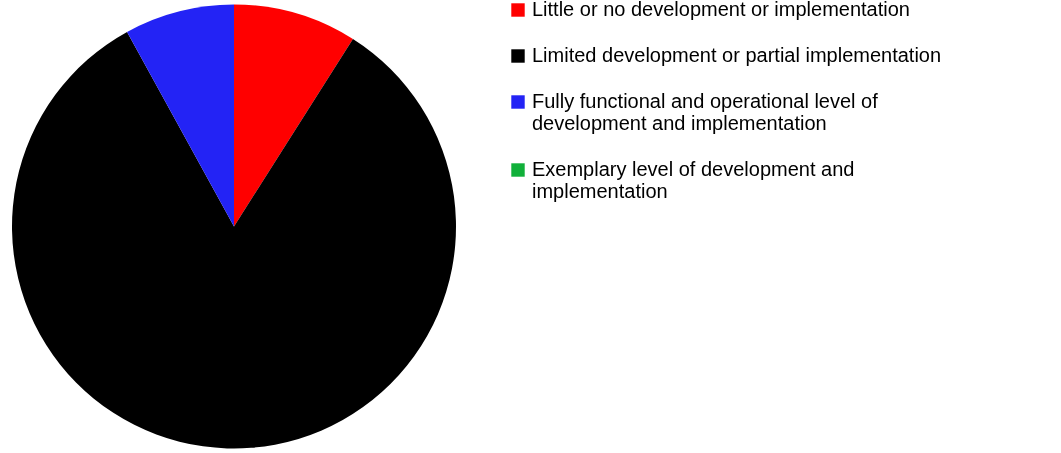 Image resolution: width=1061 pixels, height=453 pixels. What do you see at coordinates (721, 10) in the screenshot?
I see `legend-label: Little or no development or implementation` at bounding box center [721, 10].